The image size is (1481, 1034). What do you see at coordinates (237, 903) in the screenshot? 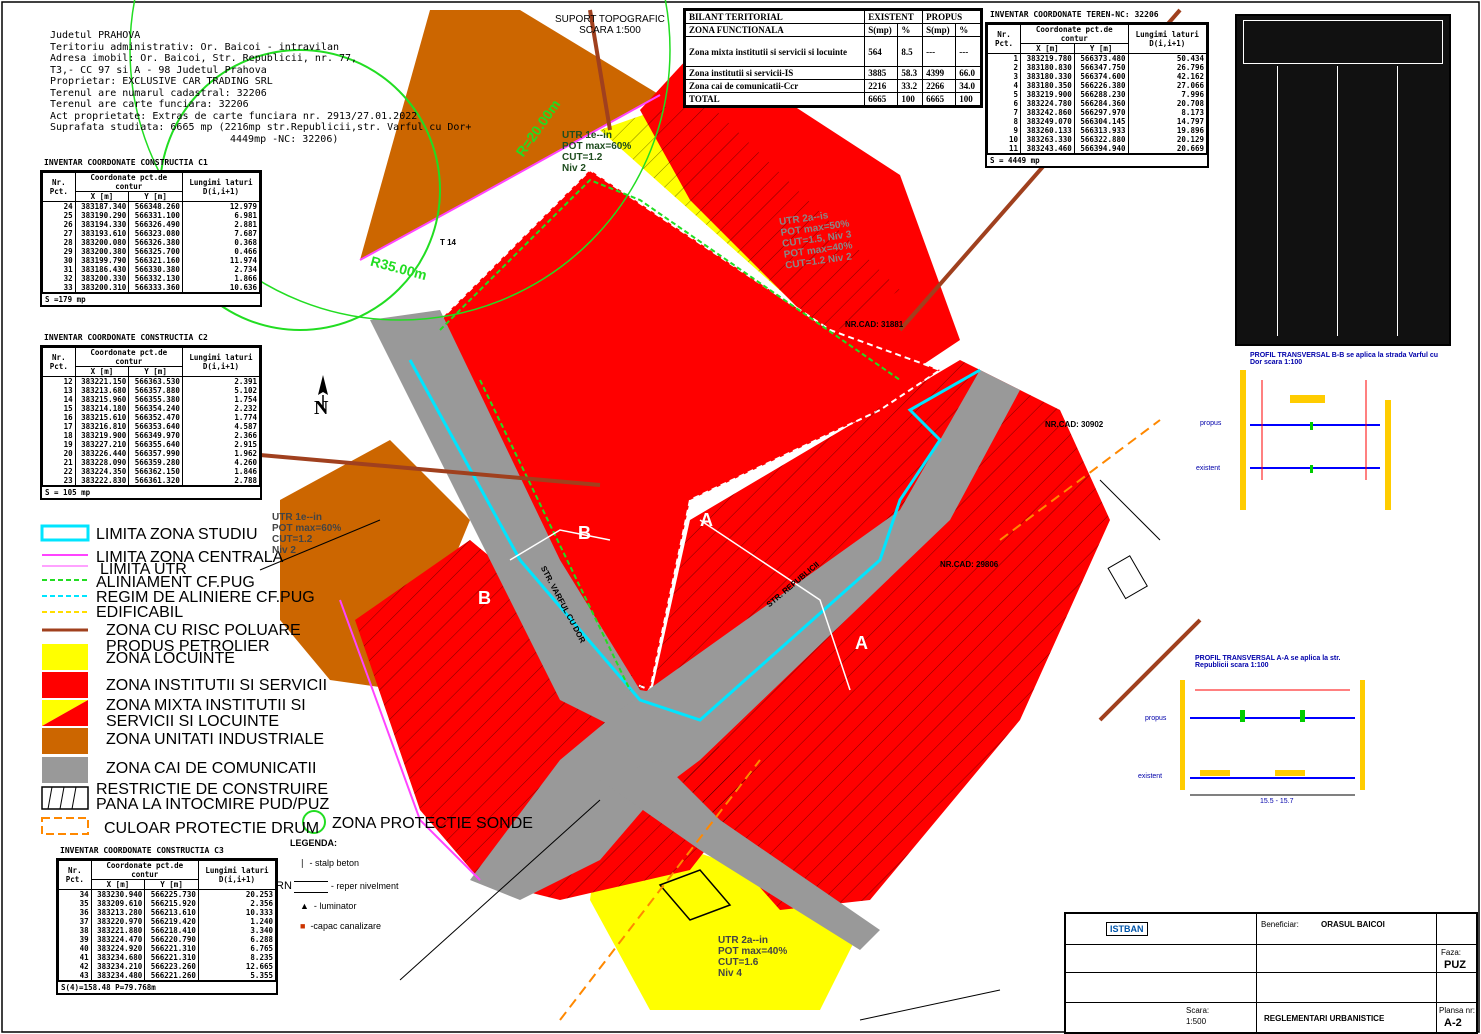
I see `table-cell: 2.356` at bounding box center [237, 903].